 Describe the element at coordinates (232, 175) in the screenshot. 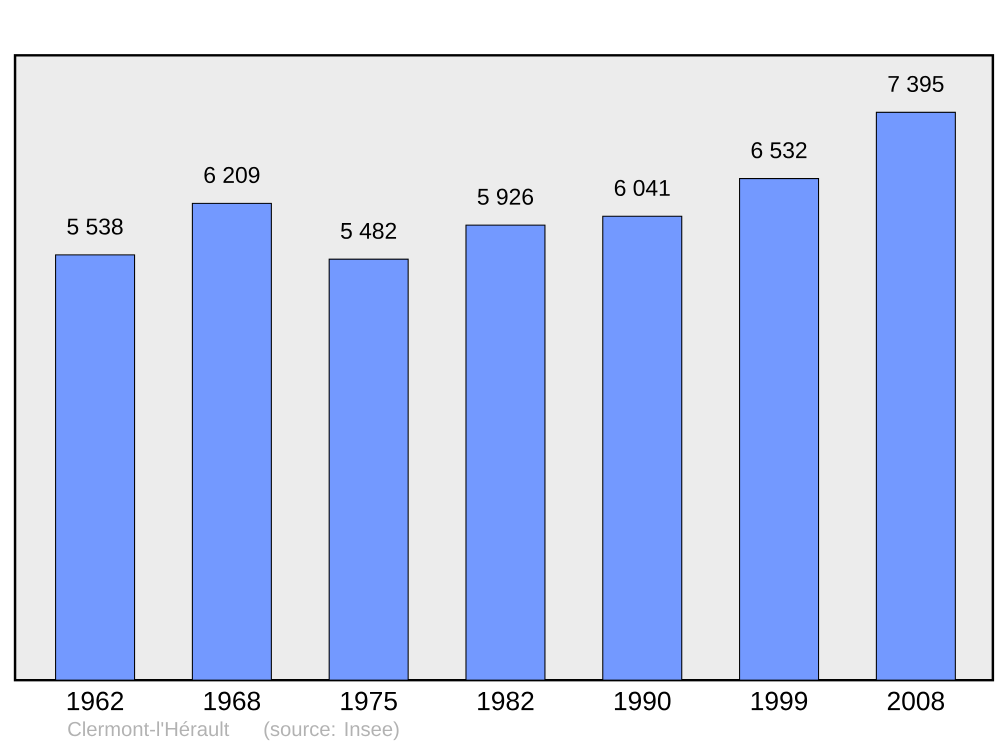

I see `data-label: 6 209` at that location.